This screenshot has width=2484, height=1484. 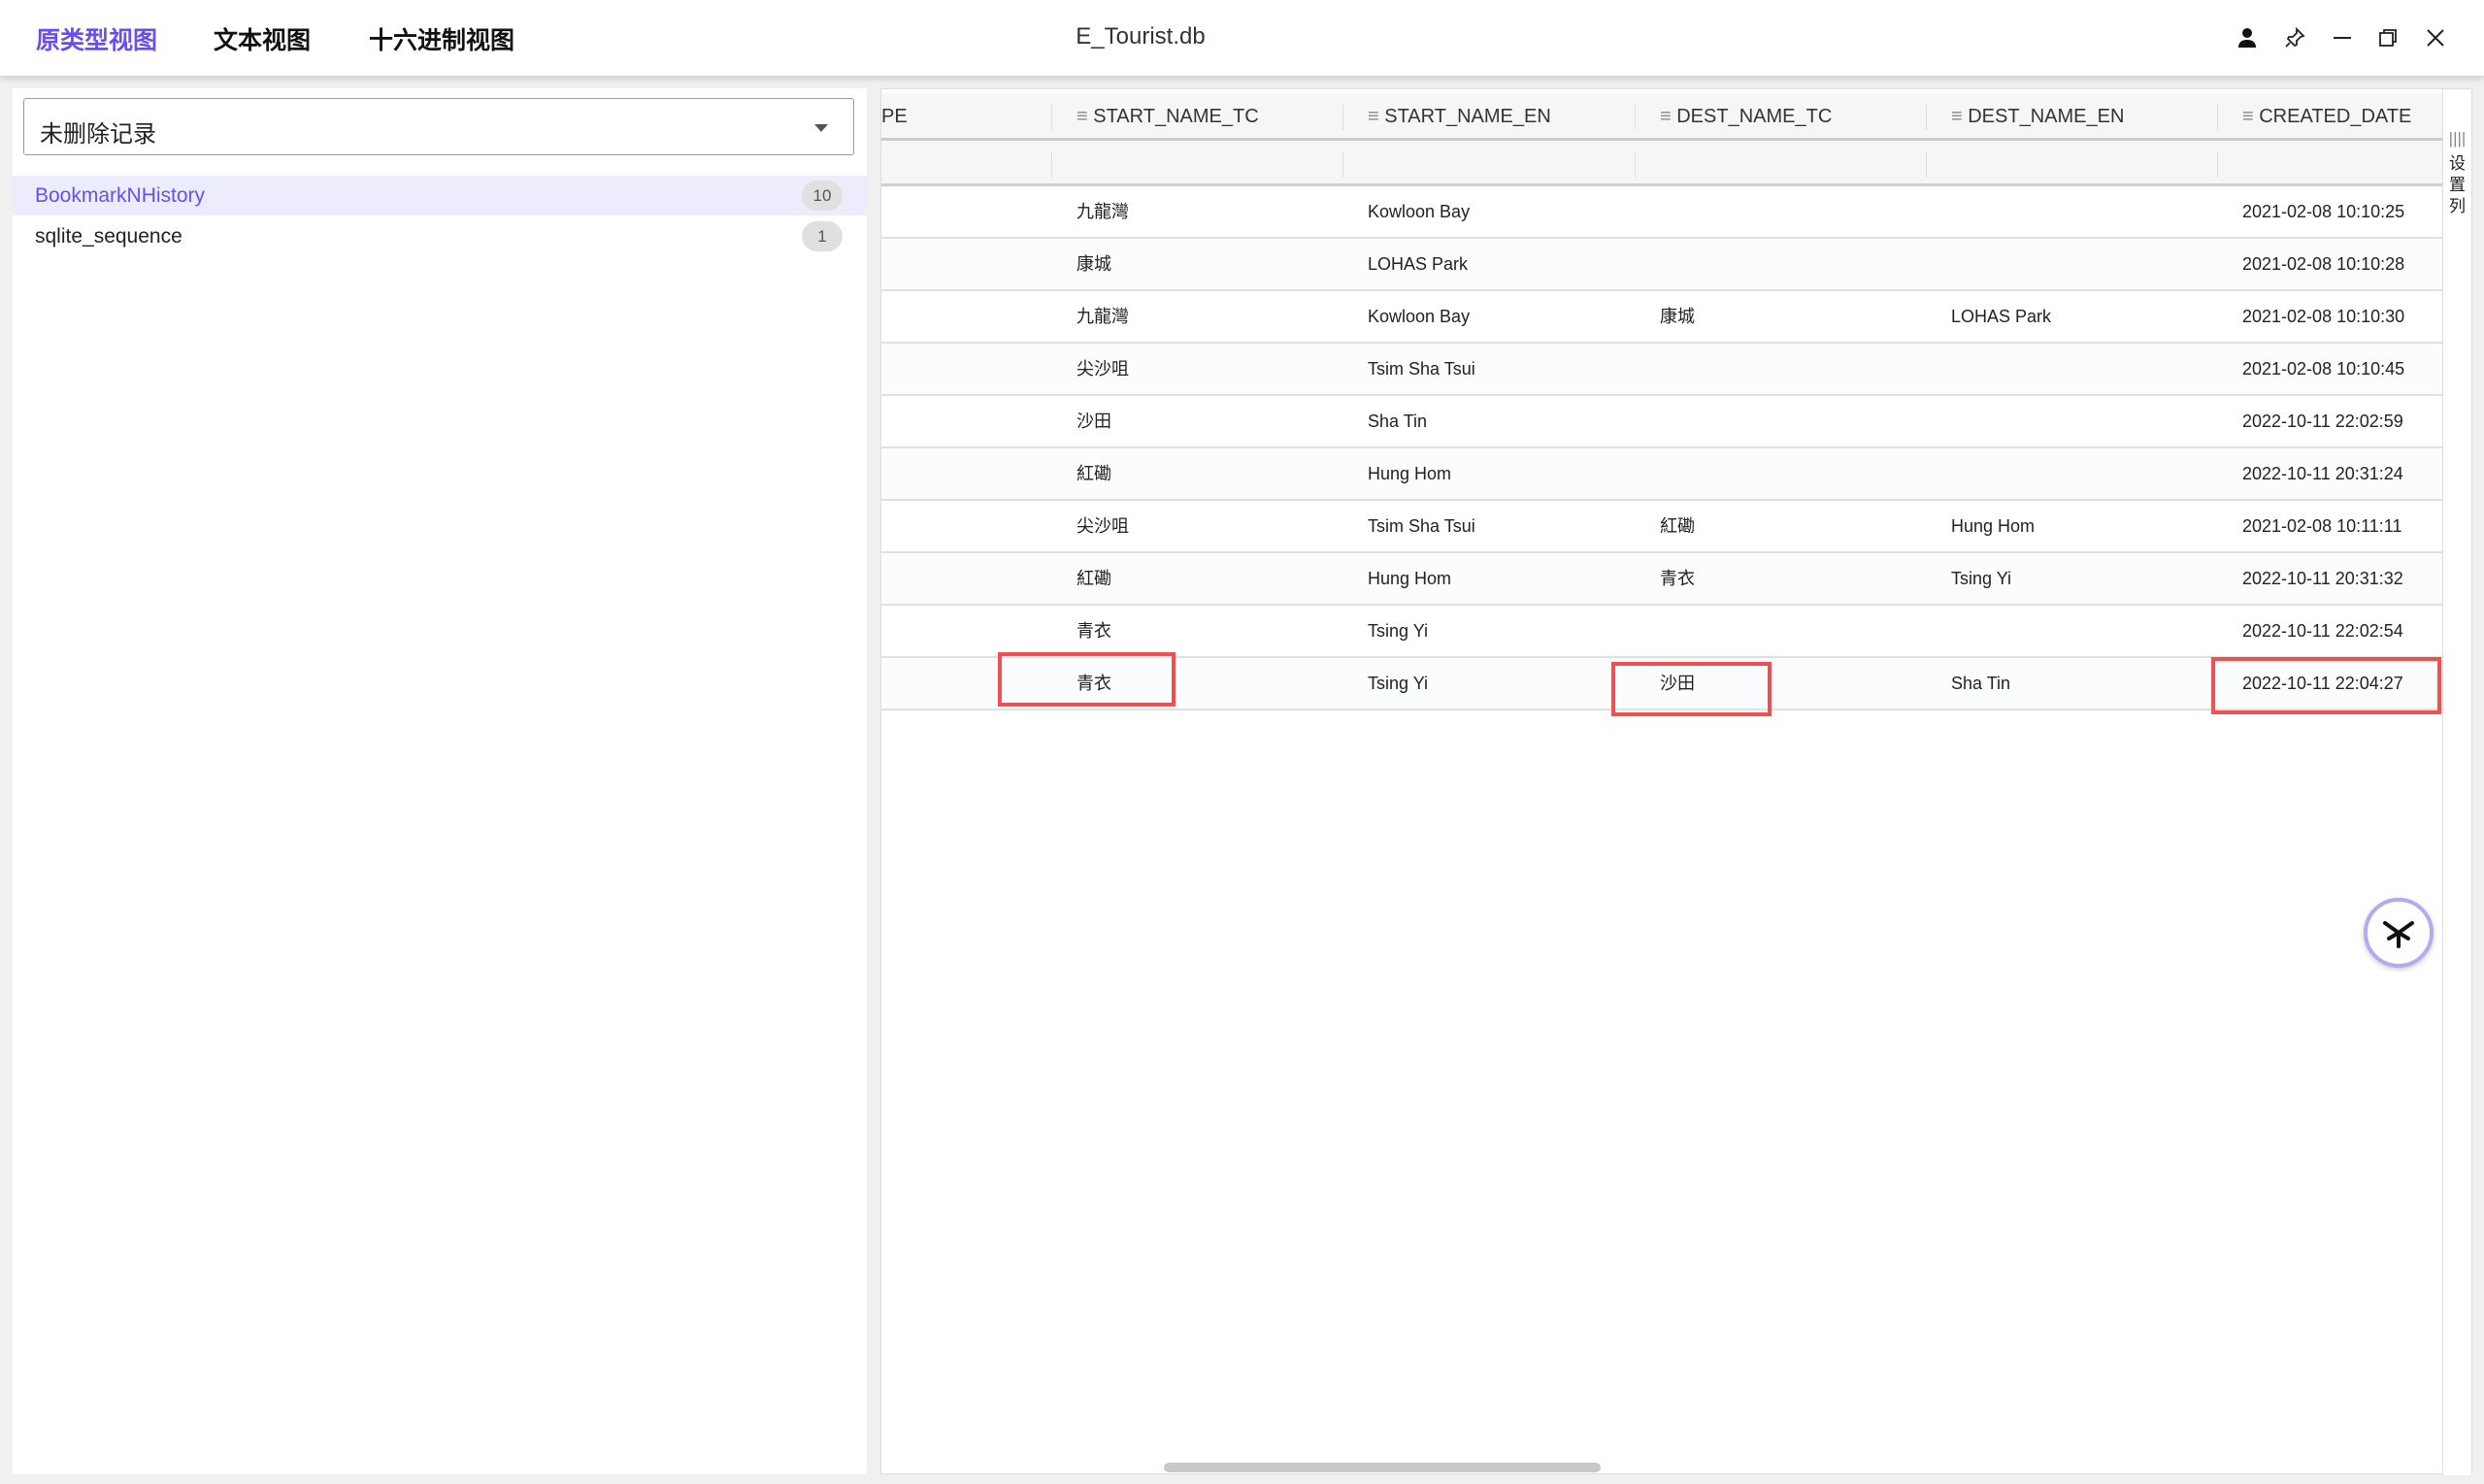 I want to click on column-header: ≡ START_NAME_EN, so click(x=1459, y=117).